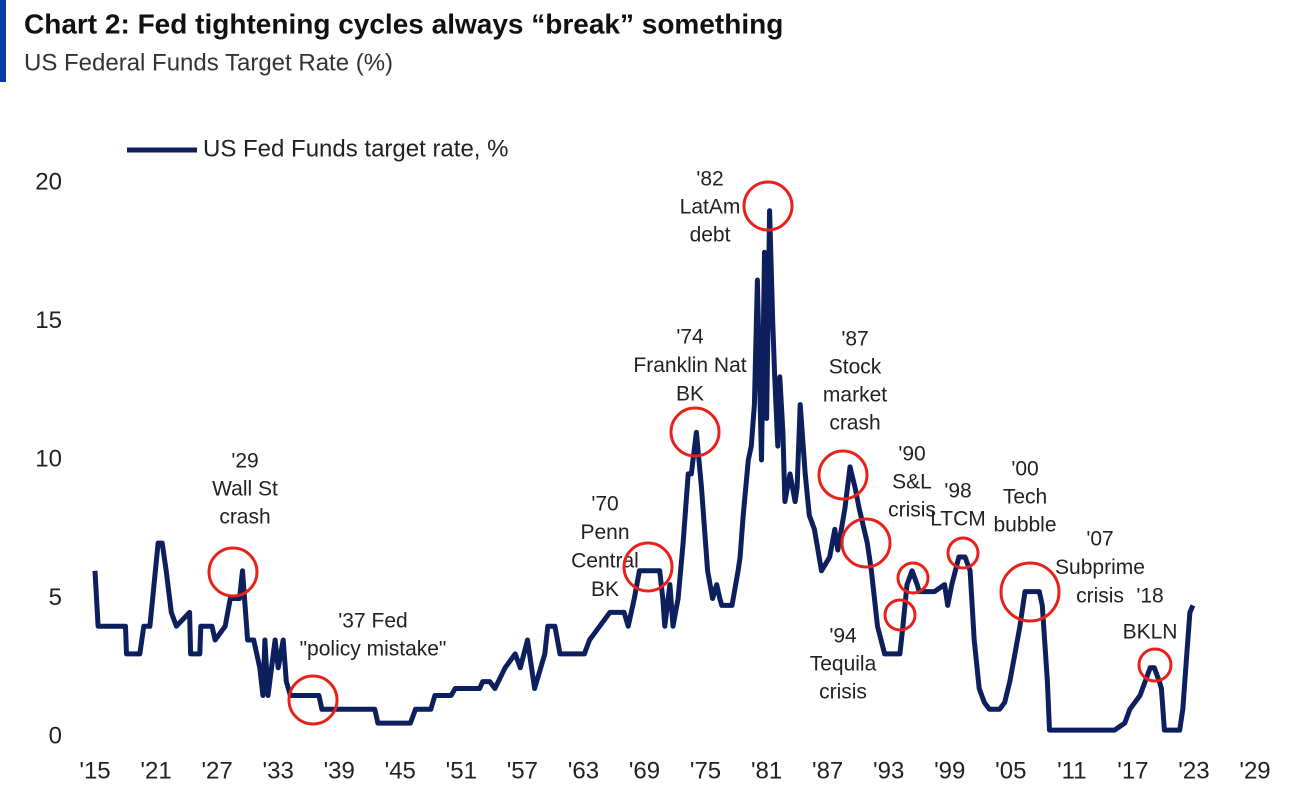 The width and height of the screenshot is (1290, 812). Describe the element at coordinates (957, 491) in the screenshot. I see `annotation: '98` at that location.